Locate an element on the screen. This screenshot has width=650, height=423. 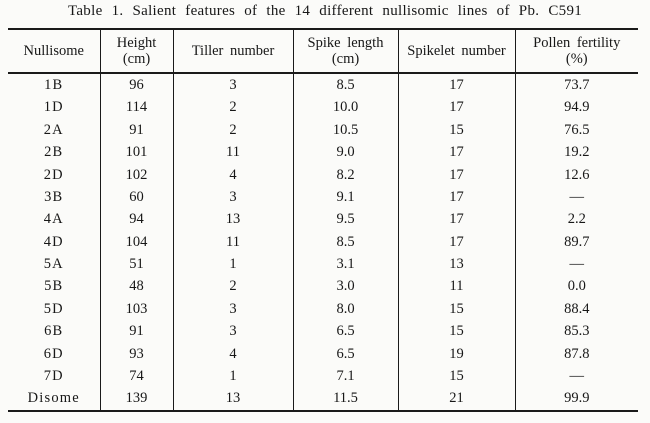
table-cell: 12.6 is located at coordinates (576, 174).